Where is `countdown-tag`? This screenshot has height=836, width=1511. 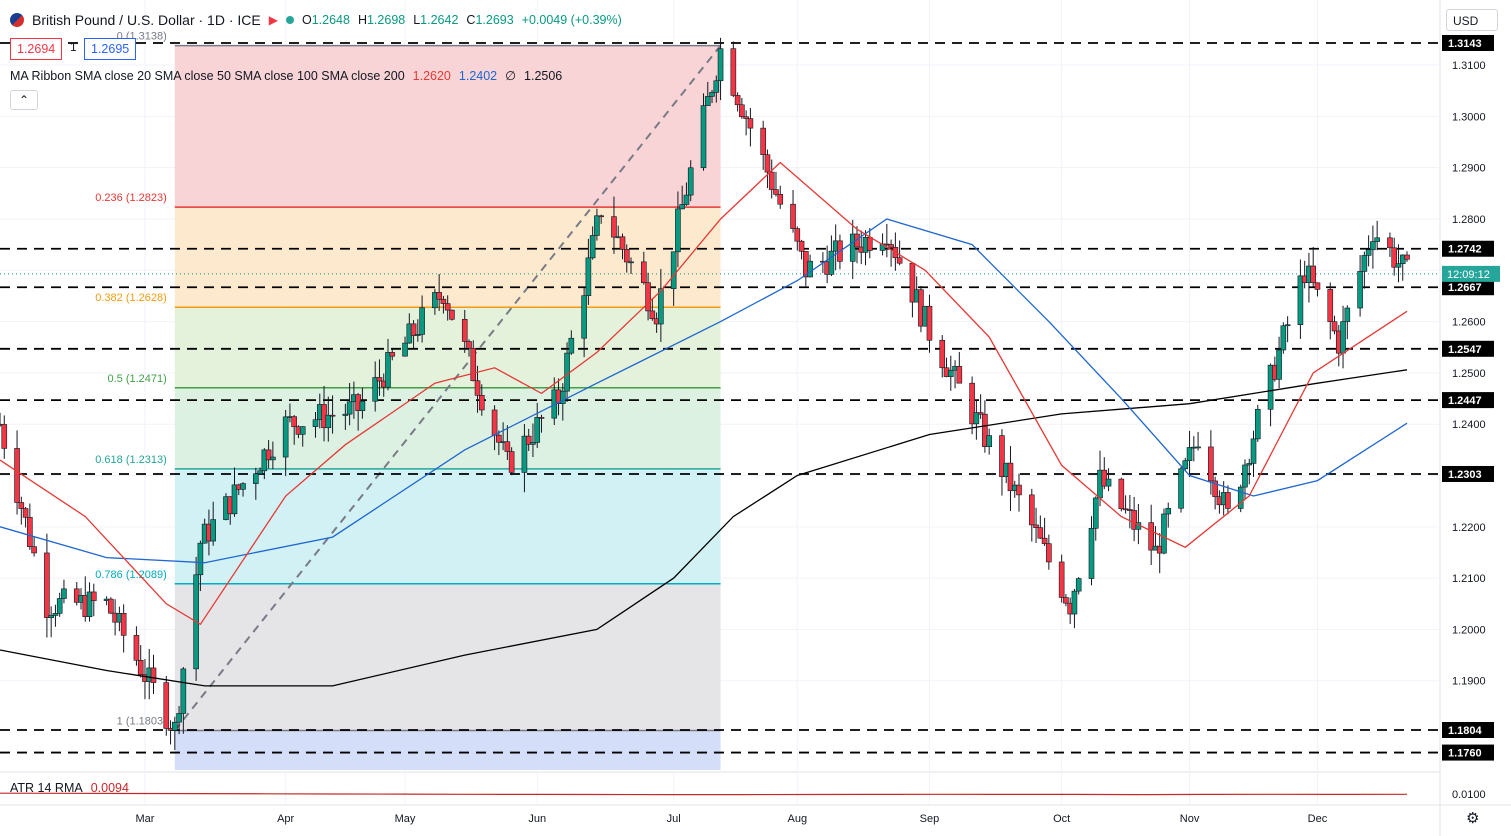
countdown-tag is located at coordinates (1471, 273).